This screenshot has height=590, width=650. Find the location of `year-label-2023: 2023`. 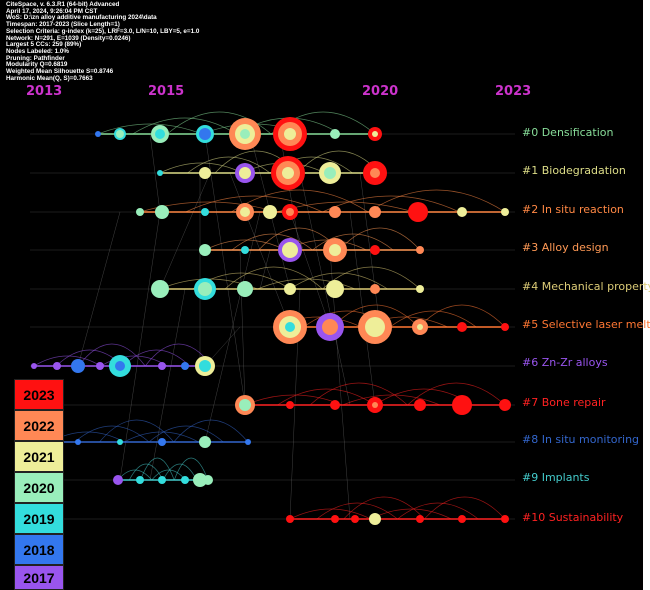

year-label-2023: 2023 is located at coordinates (513, 91).